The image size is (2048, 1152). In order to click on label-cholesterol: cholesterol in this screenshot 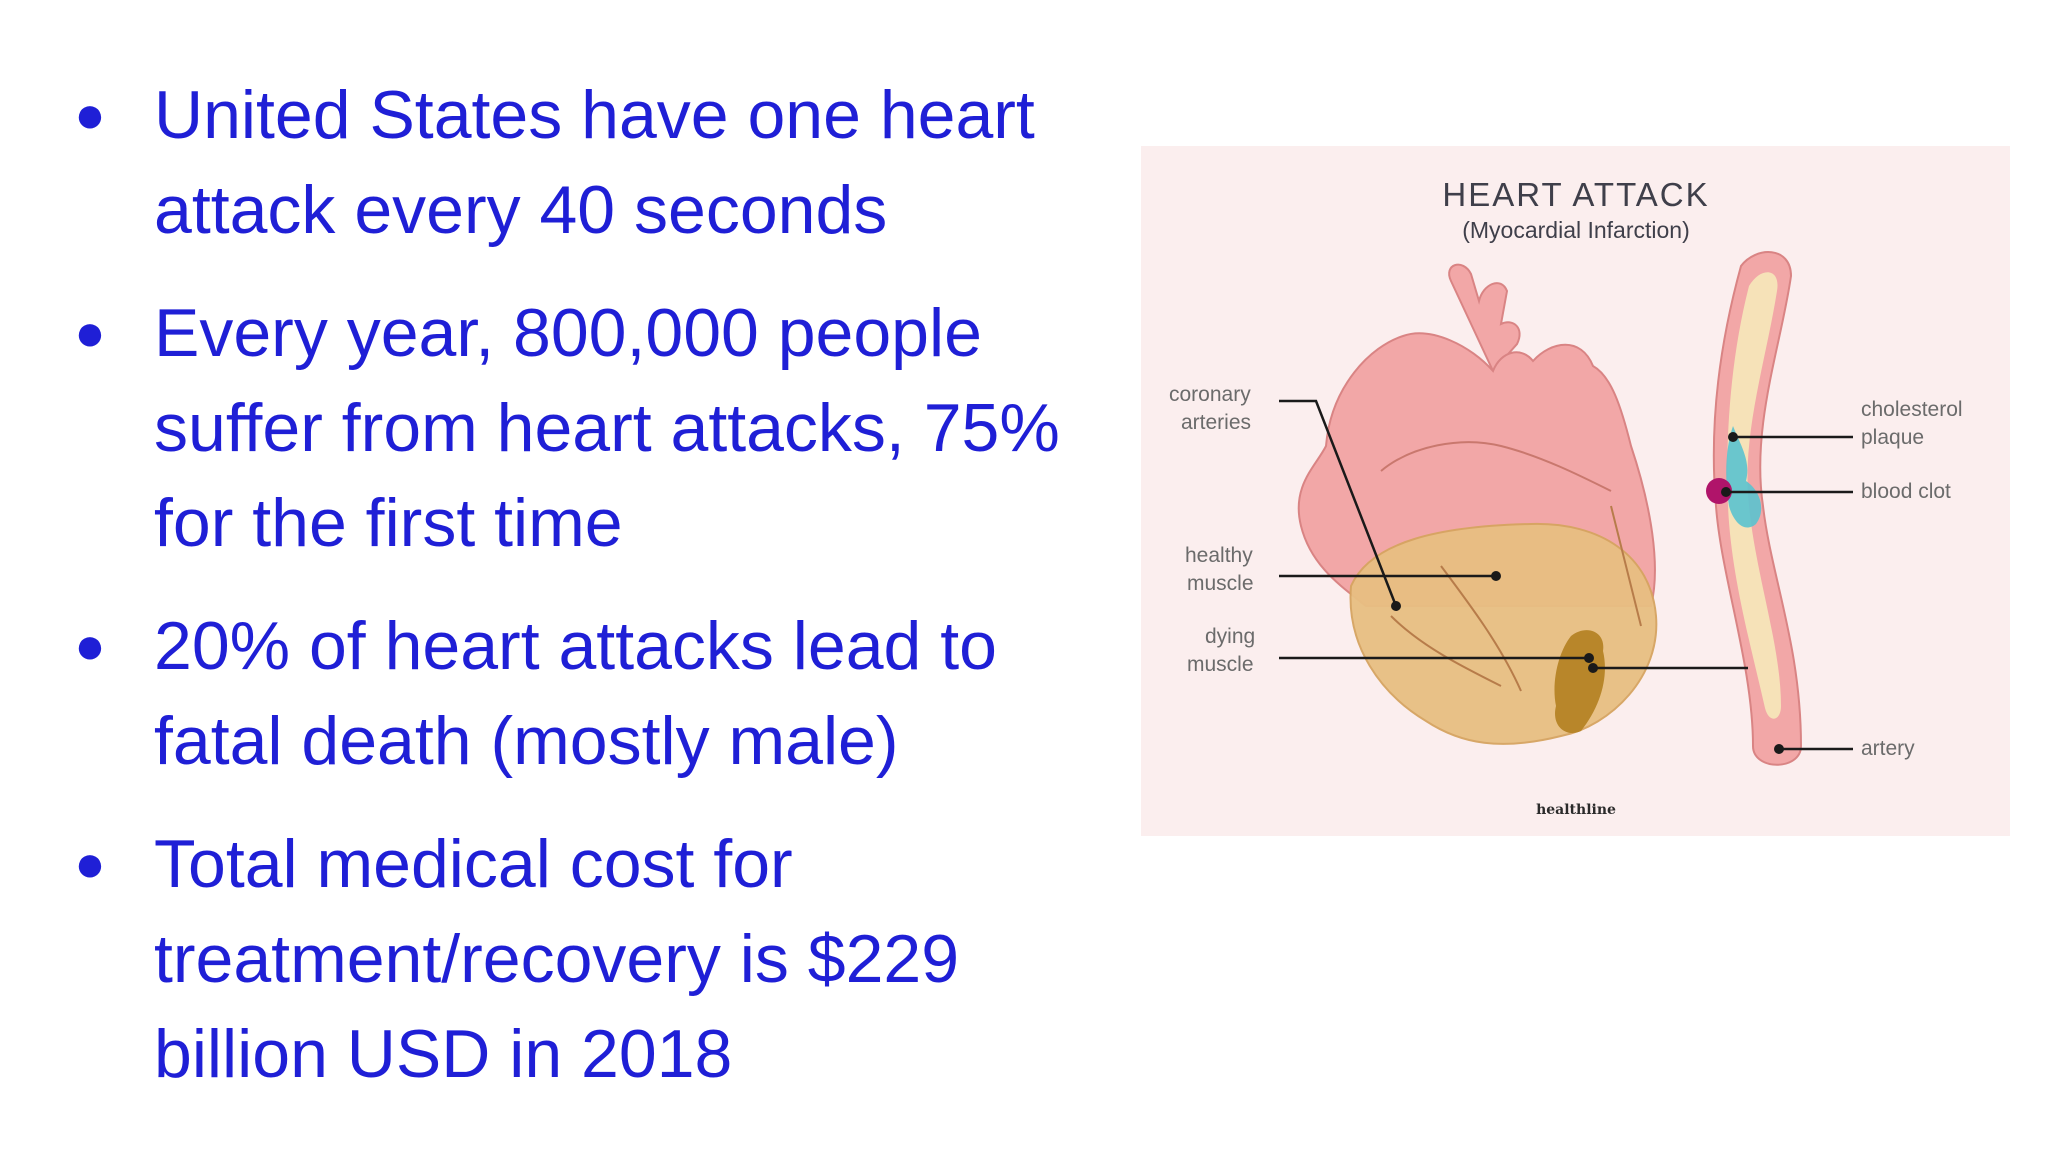, I will do `click(1912, 409)`.